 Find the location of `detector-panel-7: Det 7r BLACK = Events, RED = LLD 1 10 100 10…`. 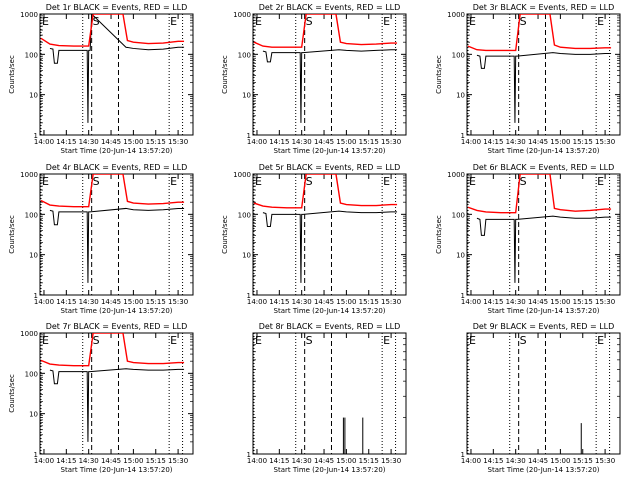

detector-panel-7: Det 7r BLACK = Events, RED = LLD 1 10 100 10… is located at coordinates (101, 398).